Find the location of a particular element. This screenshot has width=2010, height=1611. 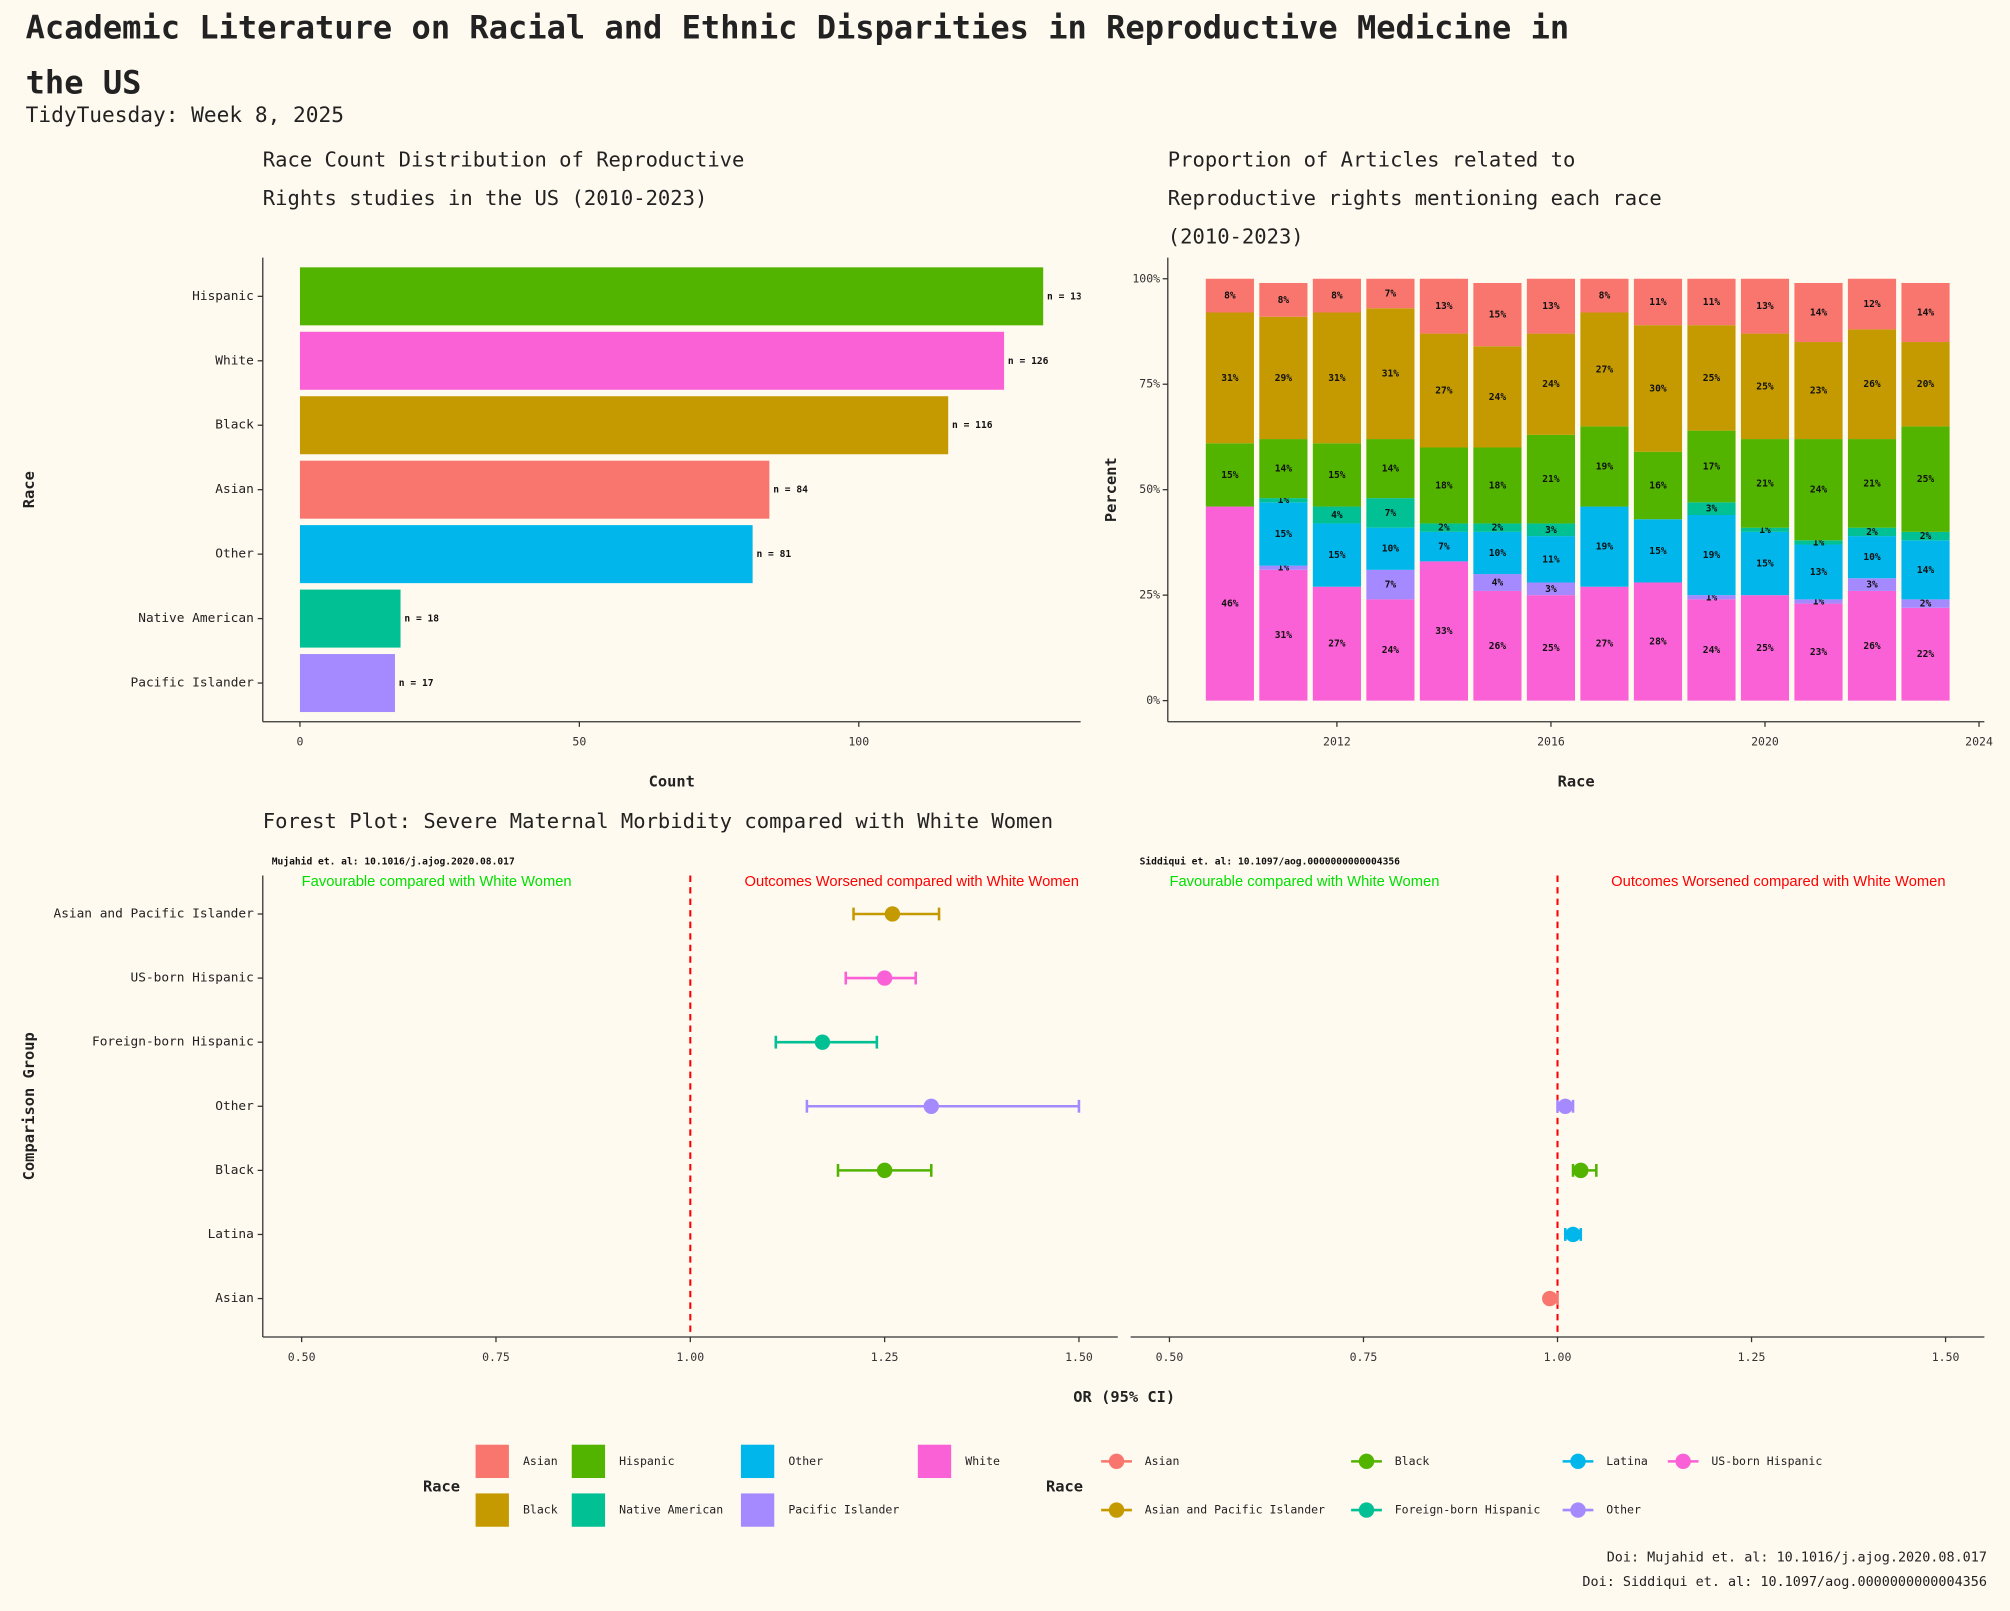

x-tick-label: 0.75 is located at coordinates (496, 1357).